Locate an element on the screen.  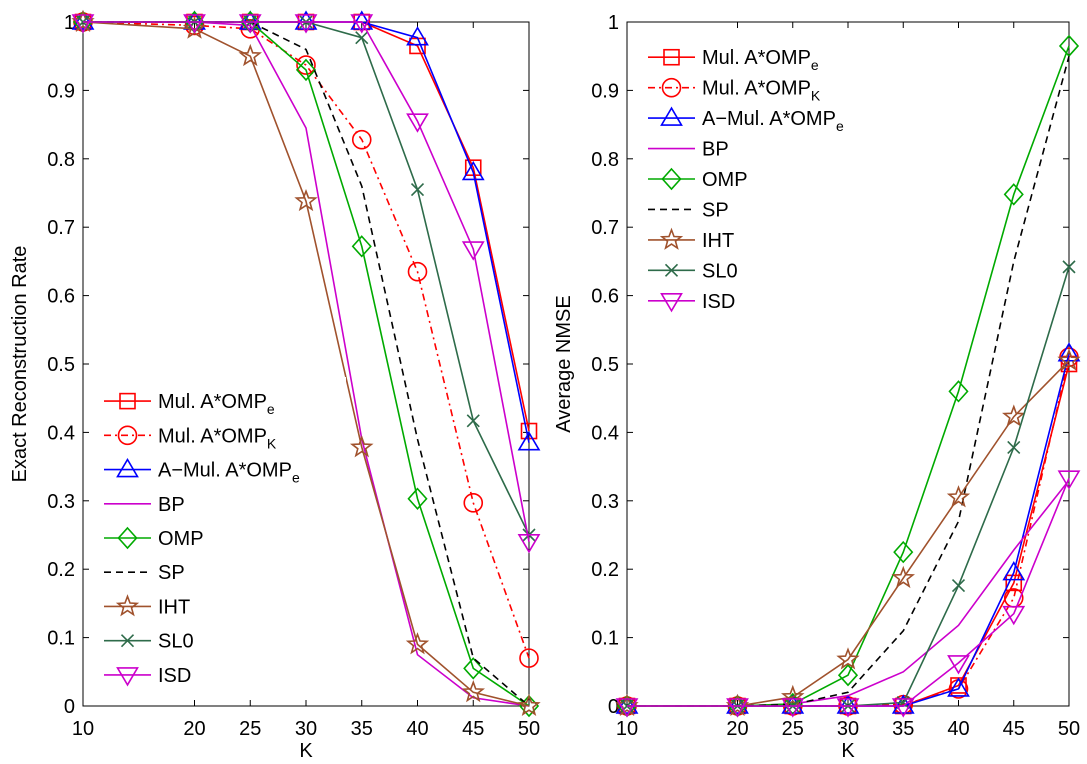
y-tick-label: 0.2 is located at coordinates (605, 570).